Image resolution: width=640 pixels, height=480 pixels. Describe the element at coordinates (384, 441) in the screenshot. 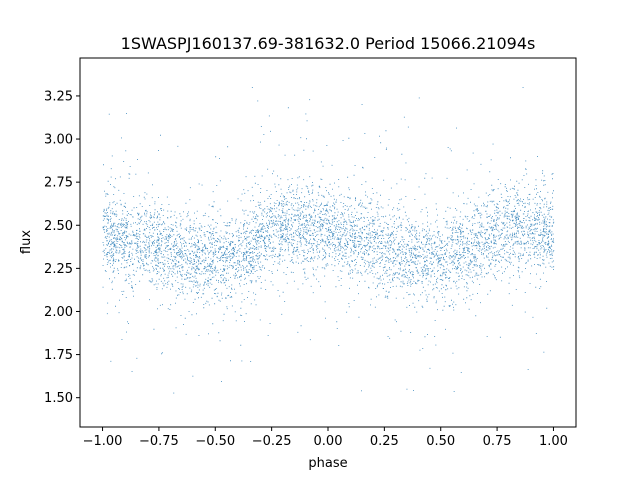

I see `x-tick-label: 0.25` at that location.